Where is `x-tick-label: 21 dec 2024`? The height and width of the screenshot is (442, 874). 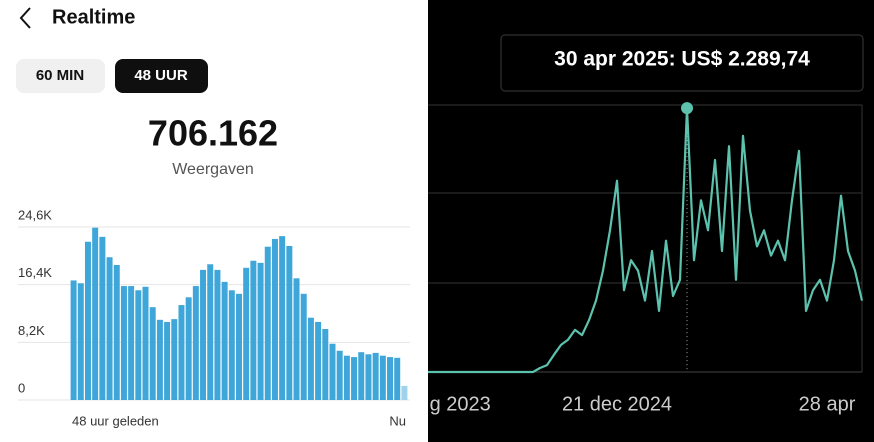 x-tick-label: 21 dec 2024 is located at coordinates (617, 404).